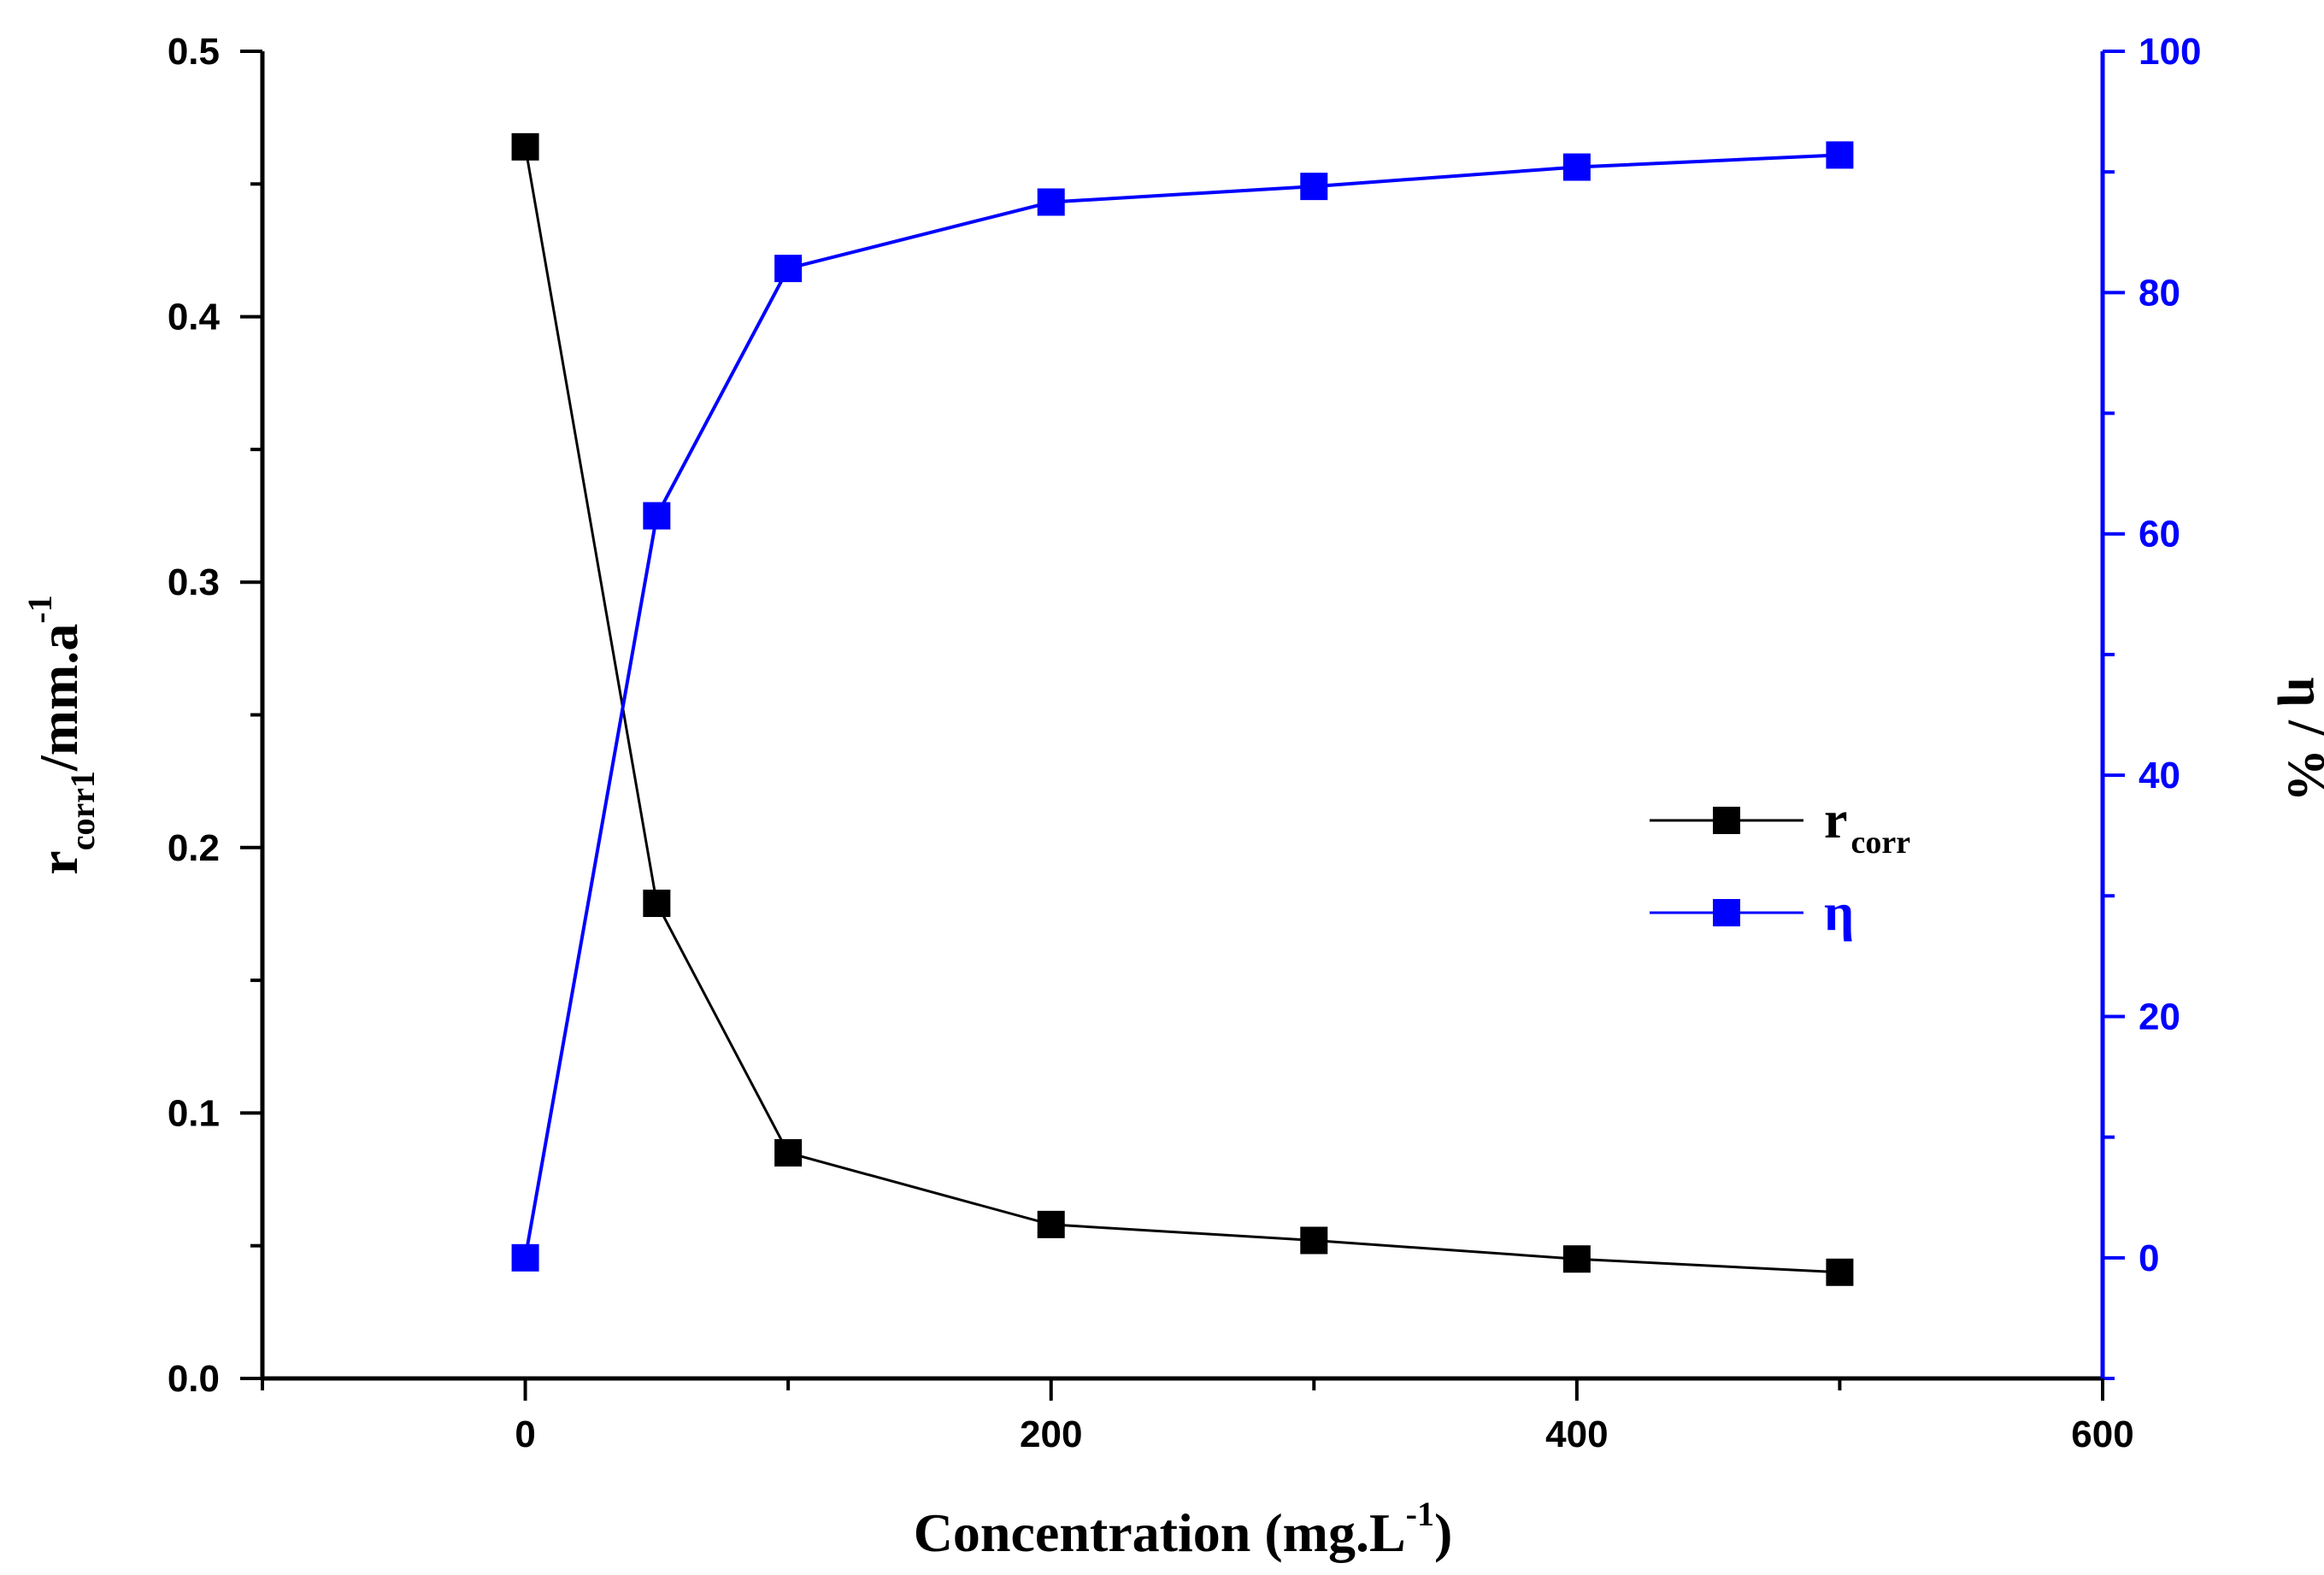 The width and height of the screenshot is (2324, 1575). I want to click on x-tick-label: 200, so click(1051, 1434).